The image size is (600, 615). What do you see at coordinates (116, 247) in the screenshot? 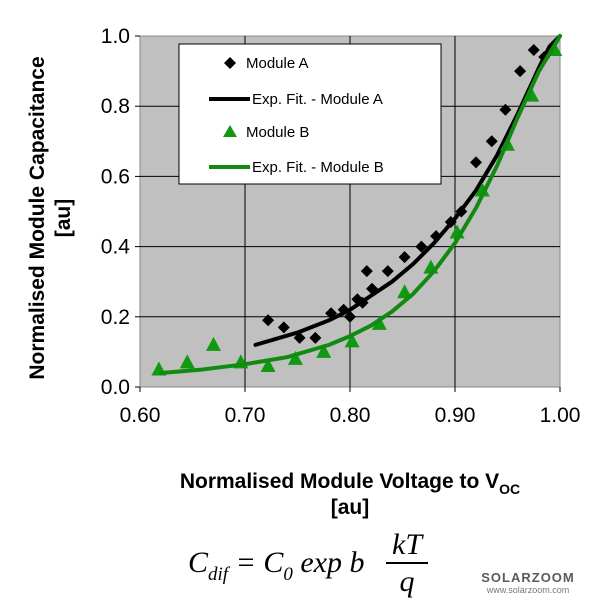
I see `y-tick-label: 0.4` at bounding box center [116, 247].